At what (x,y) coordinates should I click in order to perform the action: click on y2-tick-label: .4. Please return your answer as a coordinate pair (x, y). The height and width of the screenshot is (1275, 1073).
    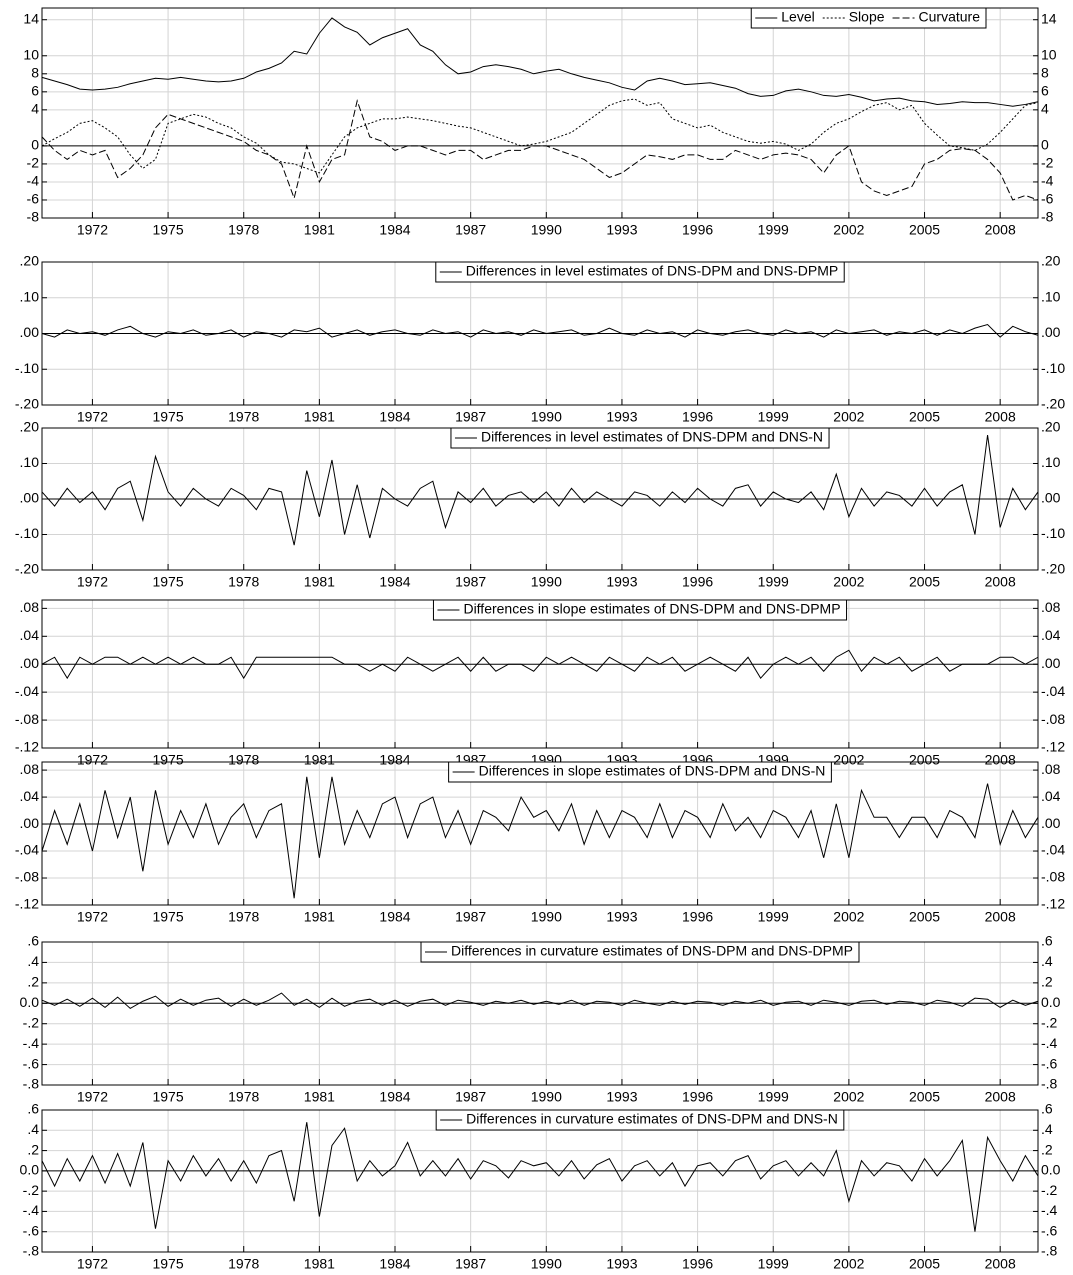
    Looking at the image, I should click on (1047, 1129).